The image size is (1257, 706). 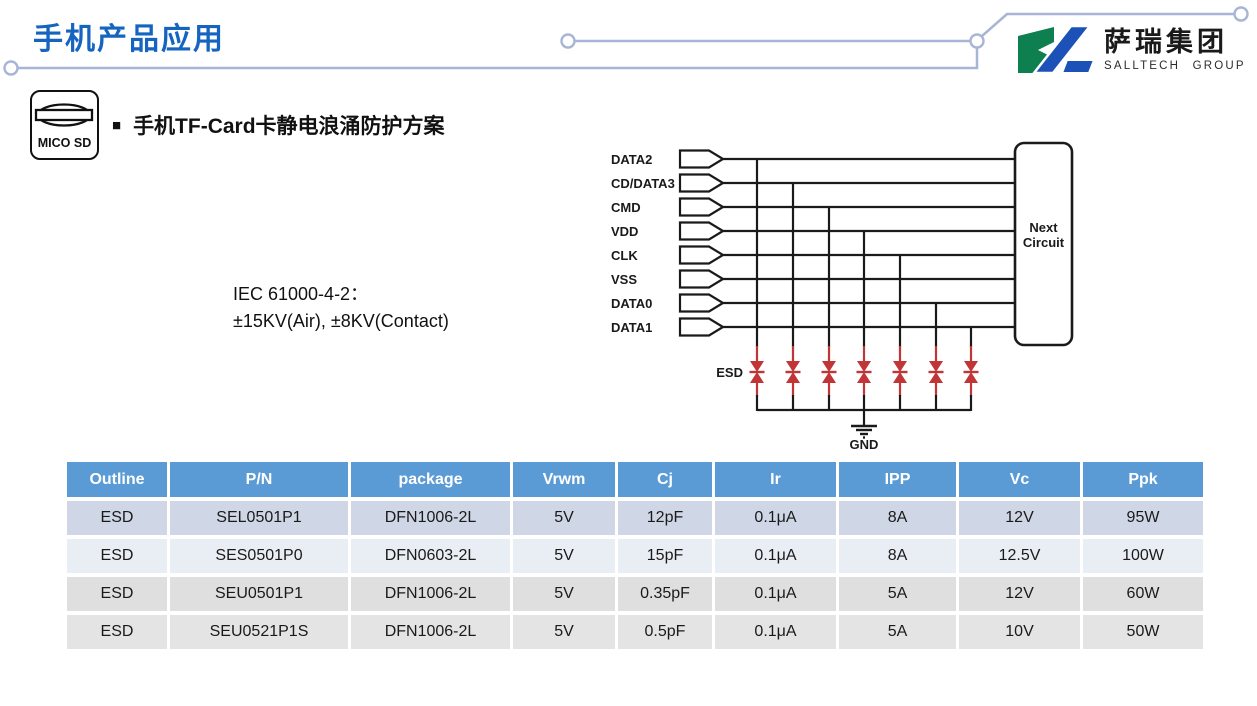 I want to click on decorative-traces, so click(x=626, y=41).